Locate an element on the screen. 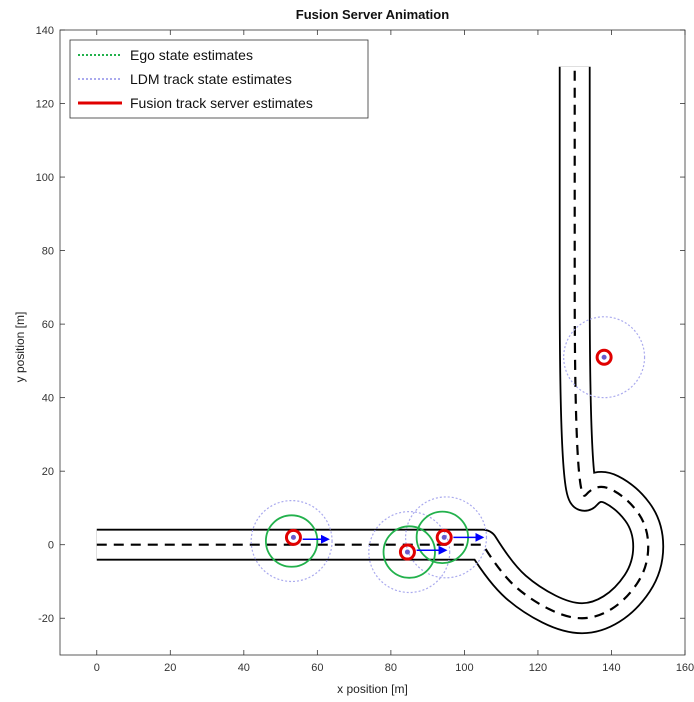  y-tick-label: 100 is located at coordinates (45, 178).